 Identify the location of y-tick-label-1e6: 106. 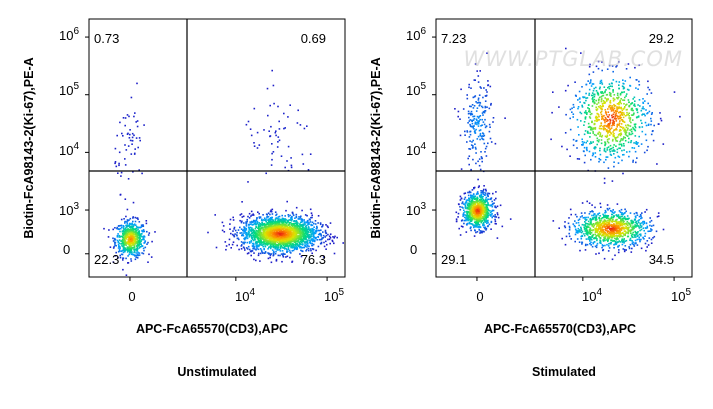
(69, 34).